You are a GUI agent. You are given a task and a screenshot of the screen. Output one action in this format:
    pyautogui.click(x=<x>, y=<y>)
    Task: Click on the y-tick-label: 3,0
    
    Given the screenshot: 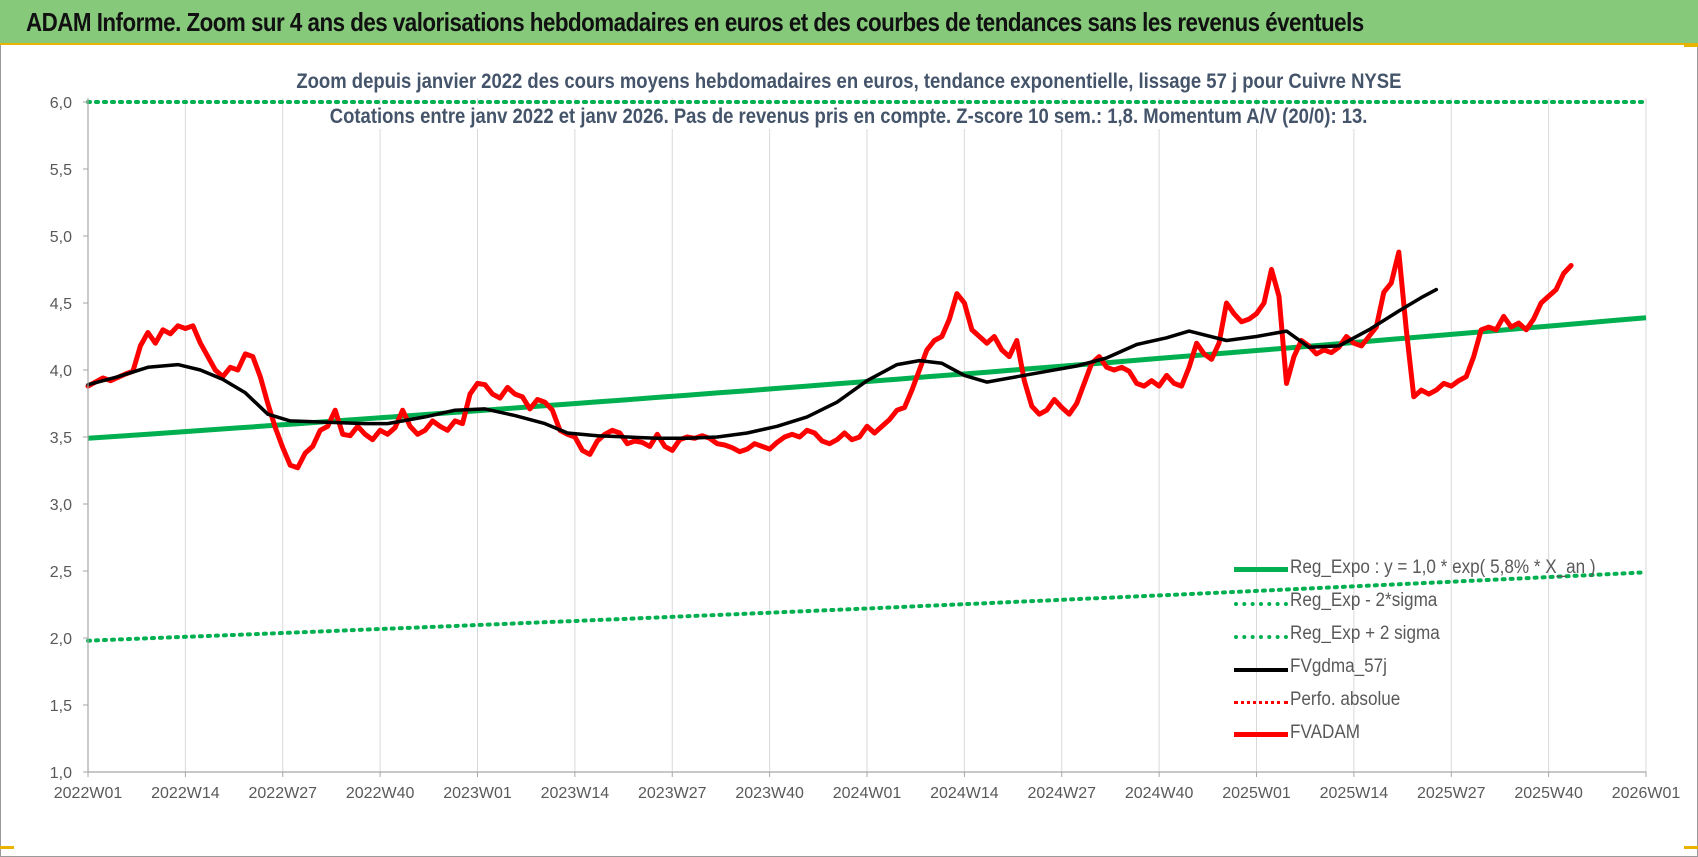 What is the action you would take?
    pyautogui.click(x=61, y=505)
    